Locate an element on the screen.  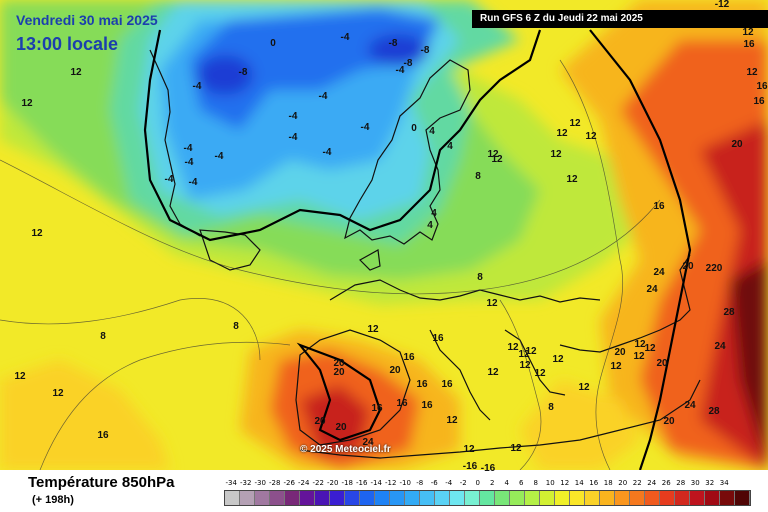
map-value-label: -16 is located at coordinates (488, 468).